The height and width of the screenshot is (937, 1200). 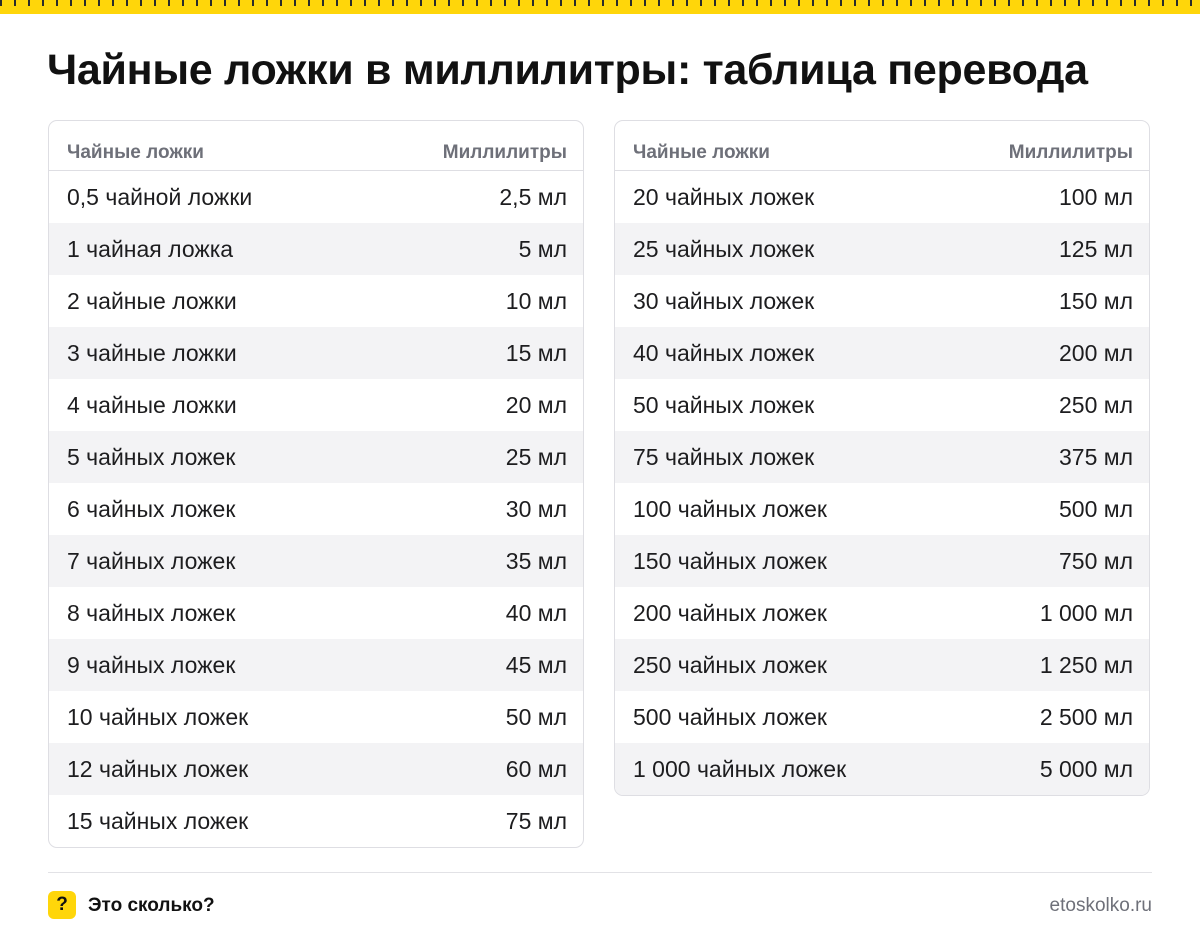 I want to click on milliliters-cell: 2 500 мл, so click(x=1086, y=716).